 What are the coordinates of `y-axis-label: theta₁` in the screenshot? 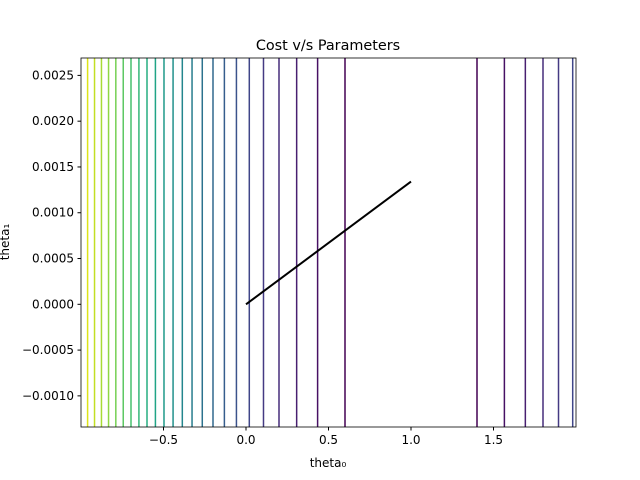 It's located at (6, 242).